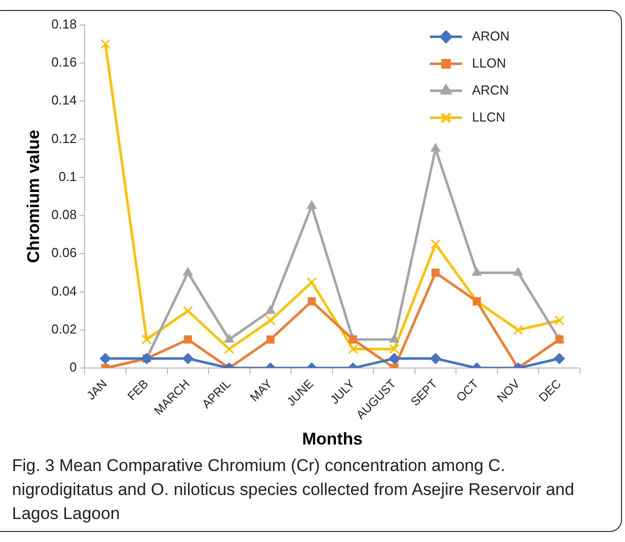 The height and width of the screenshot is (542, 625). Describe the element at coordinates (67, 176) in the screenshot. I see `y-tick-label: 0.1` at that location.